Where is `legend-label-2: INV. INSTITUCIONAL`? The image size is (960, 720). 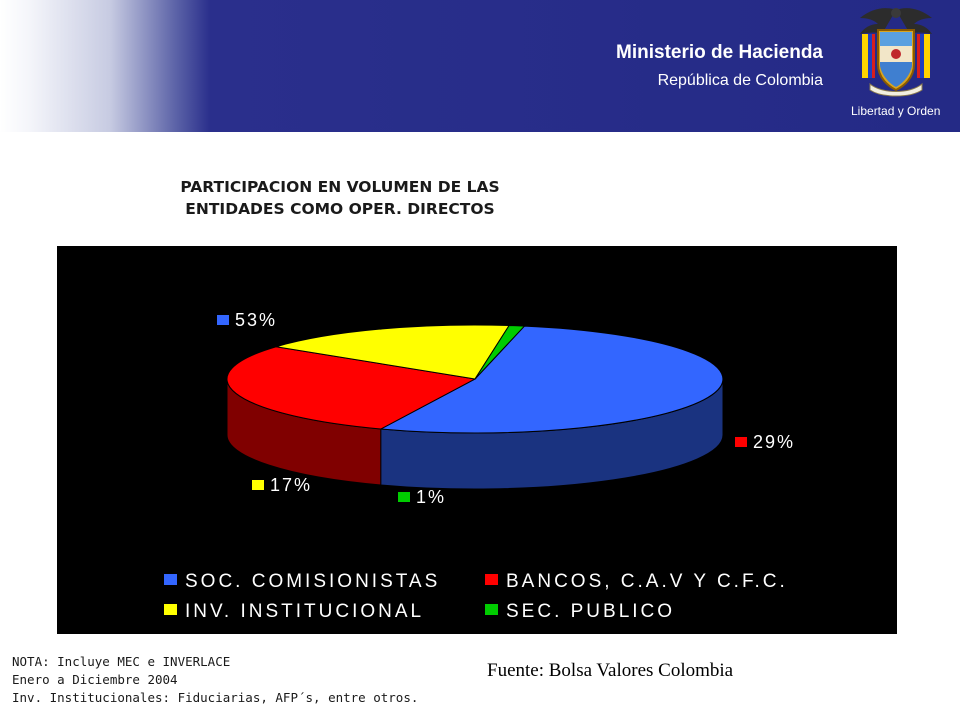 legend-label-2: INV. INSTITUCIONAL is located at coordinates (304, 611).